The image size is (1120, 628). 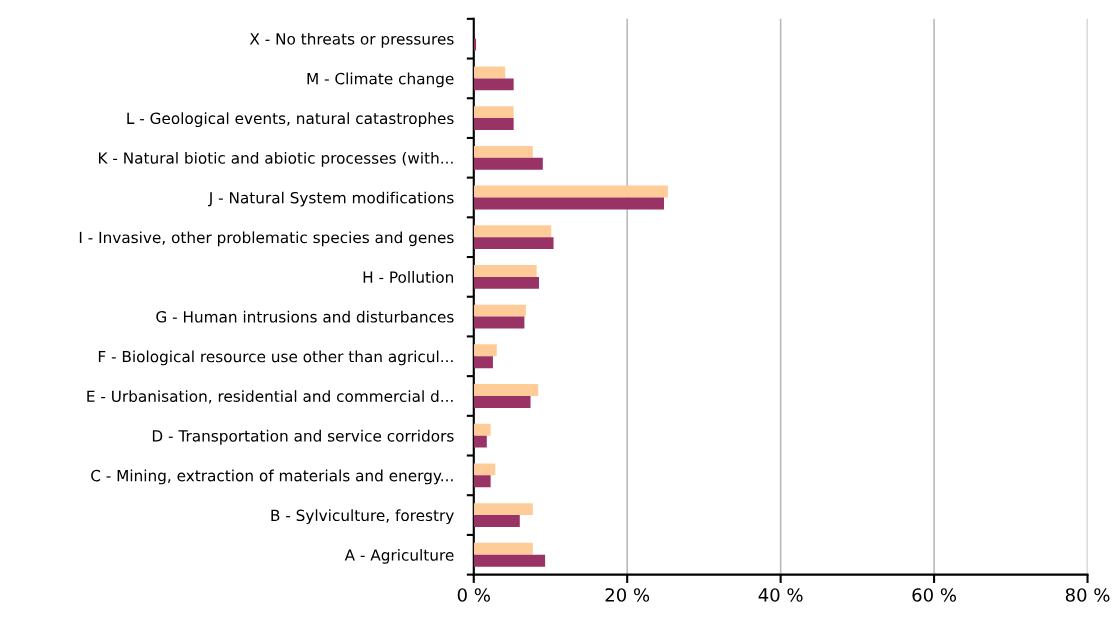 I want to click on y-tick-label: A - Agriculture, so click(x=399, y=556).